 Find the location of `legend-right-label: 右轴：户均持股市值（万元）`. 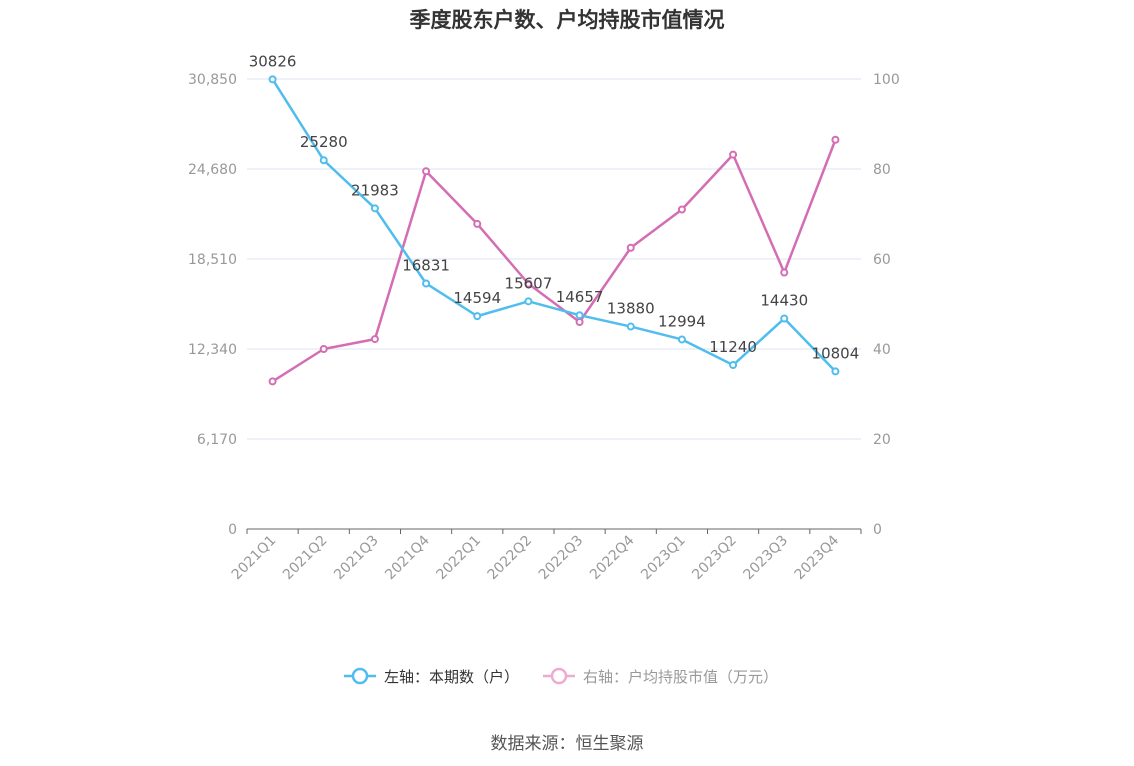

legend-right-label: 右轴：户均持股市值（万元） is located at coordinates (680, 677).